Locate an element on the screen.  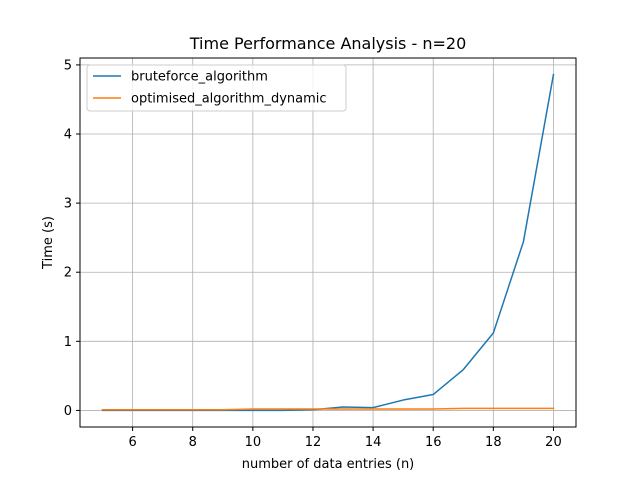
legend-label-bruteforce: bruteforce_algorithm is located at coordinates (199, 77).